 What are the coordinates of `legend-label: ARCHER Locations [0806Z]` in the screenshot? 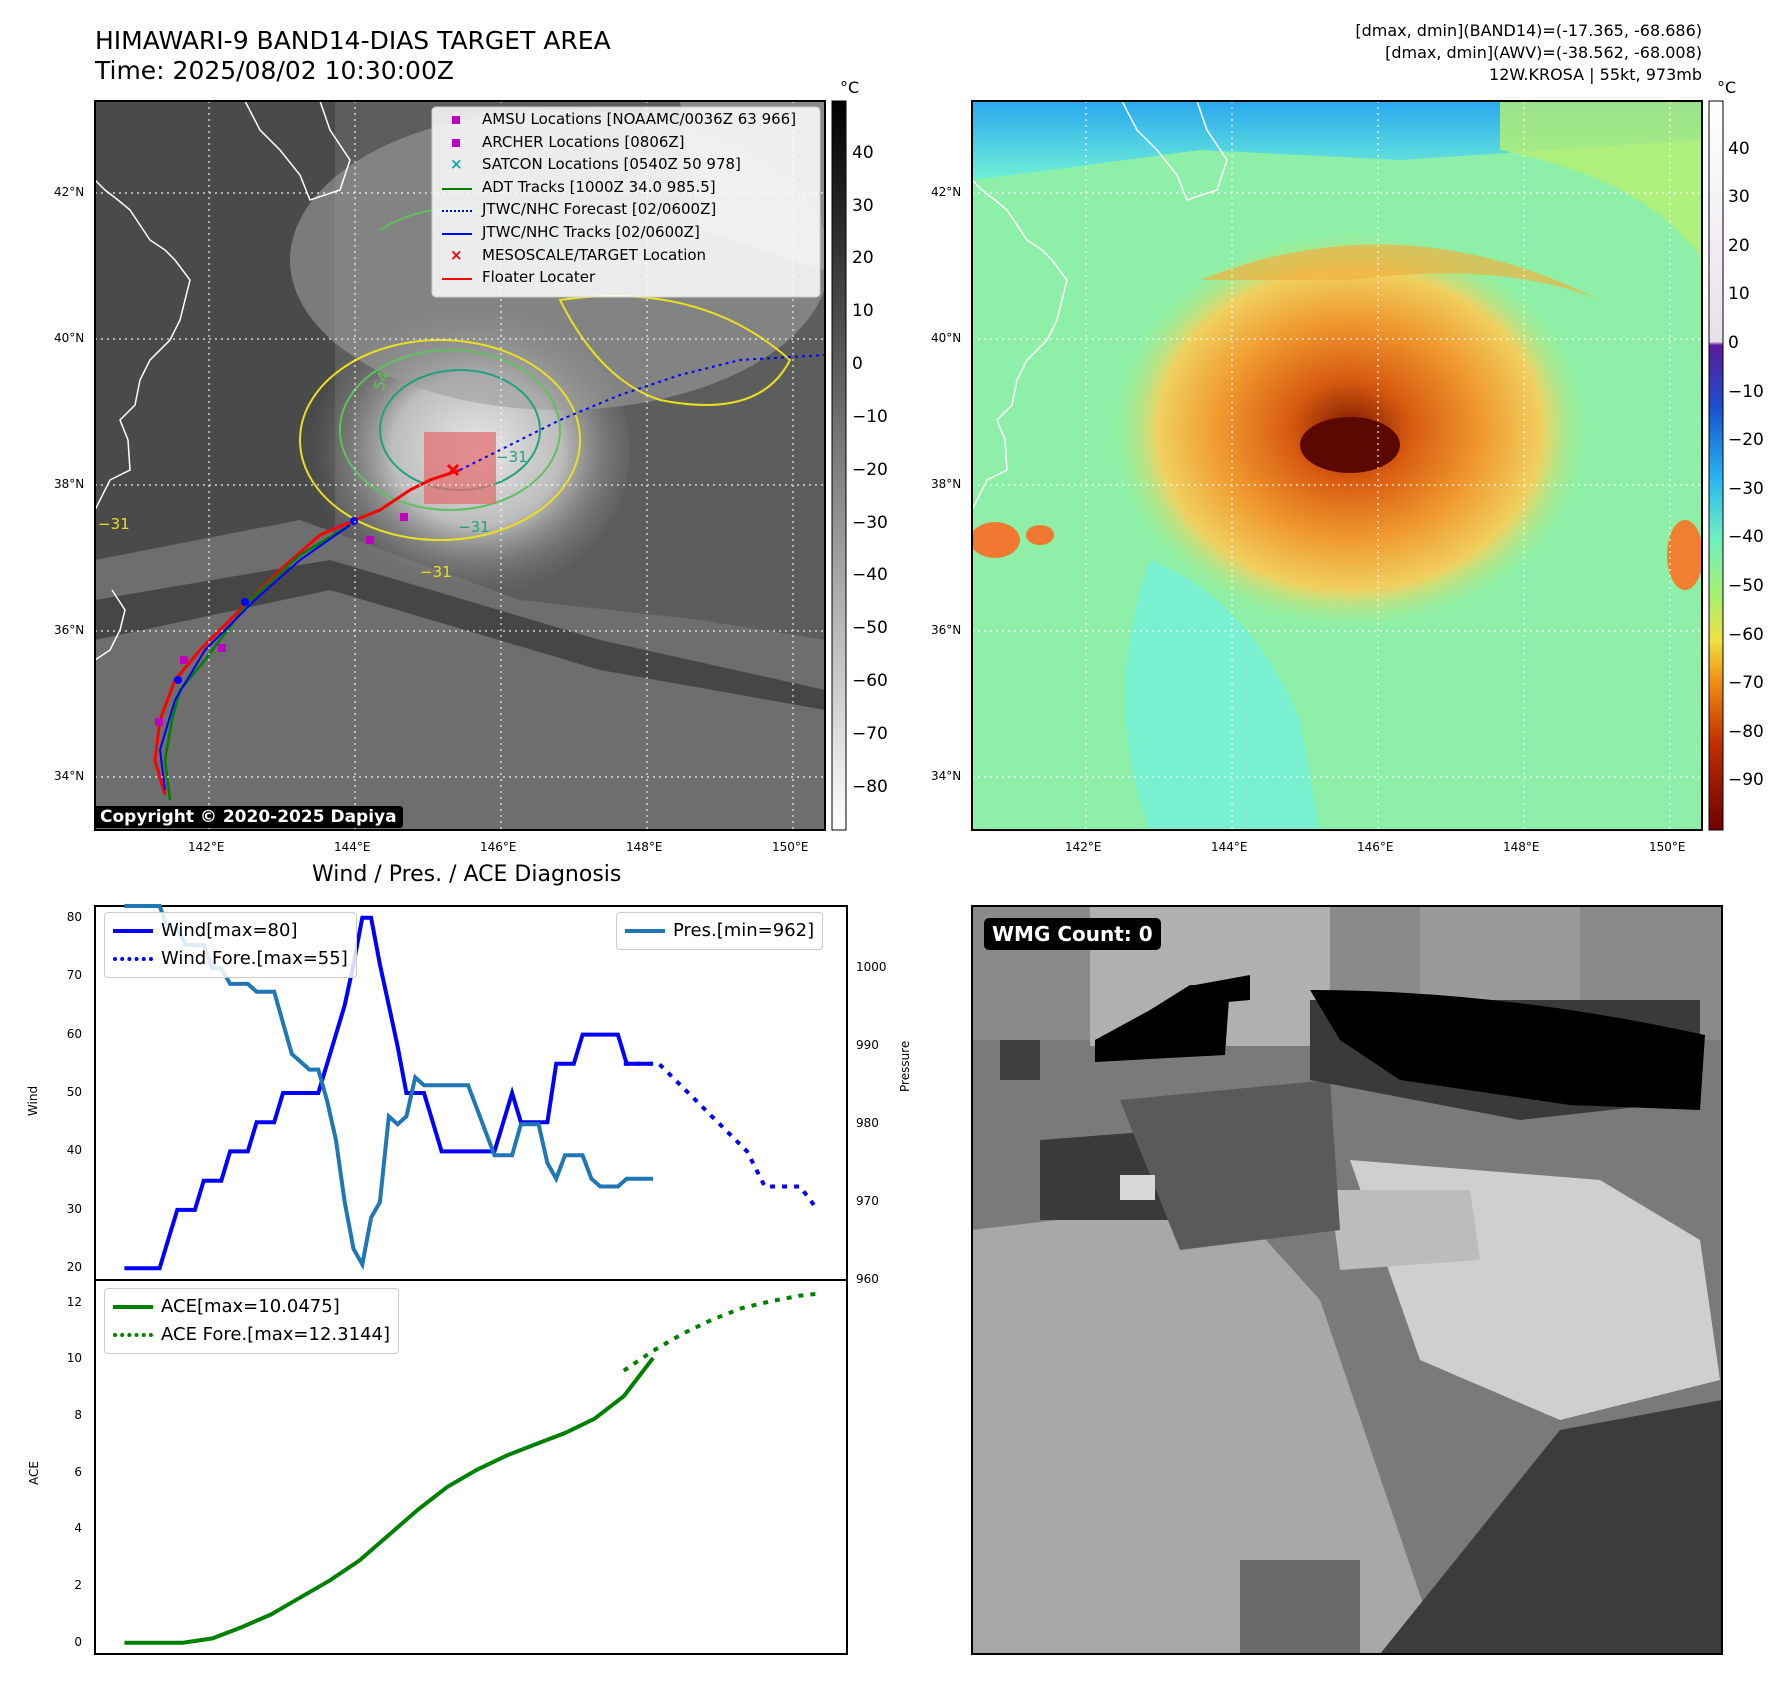 It's located at (583, 141).